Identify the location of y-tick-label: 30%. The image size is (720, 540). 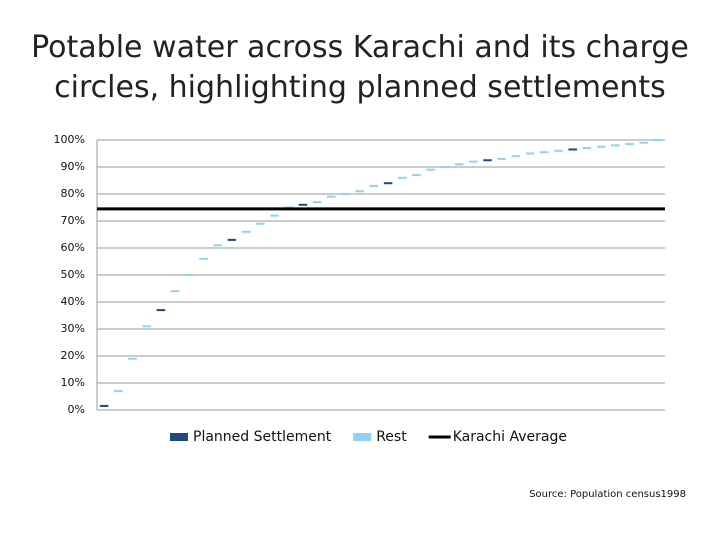
(73, 328).